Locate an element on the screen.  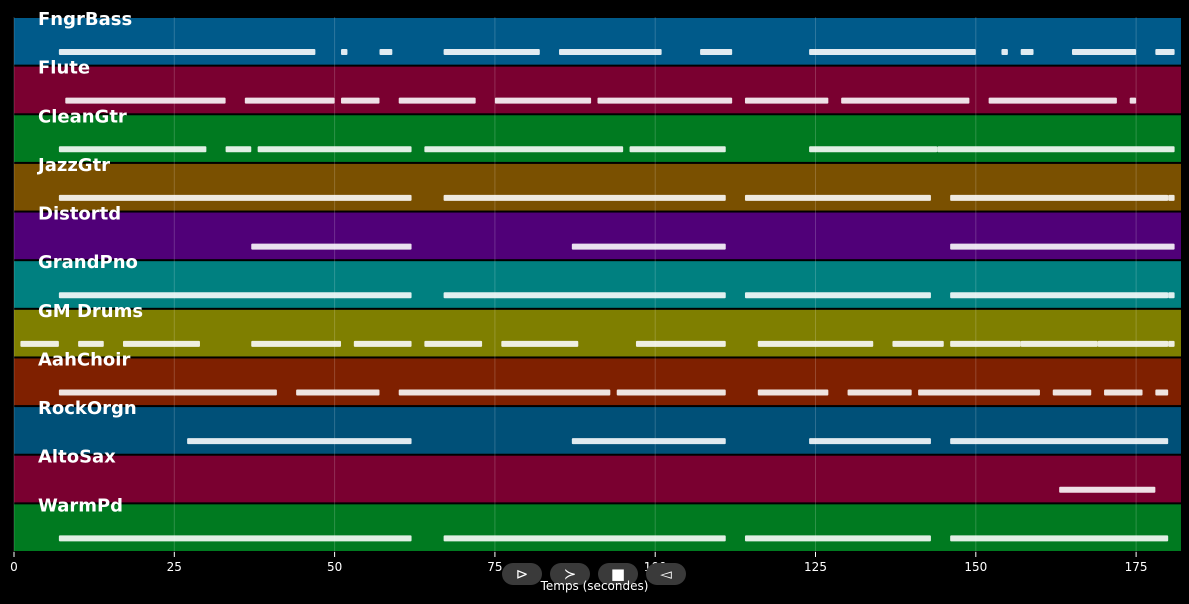
back-icon: ◅ is located at coordinates (666, 574).